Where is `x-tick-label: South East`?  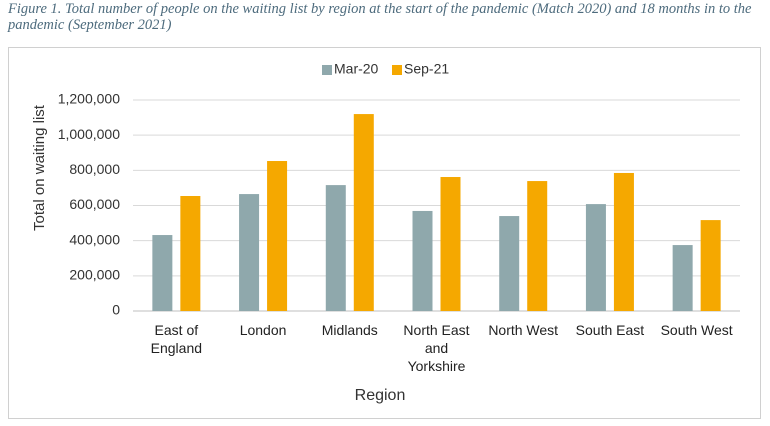 x-tick-label: South East is located at coordinates (610, 330).